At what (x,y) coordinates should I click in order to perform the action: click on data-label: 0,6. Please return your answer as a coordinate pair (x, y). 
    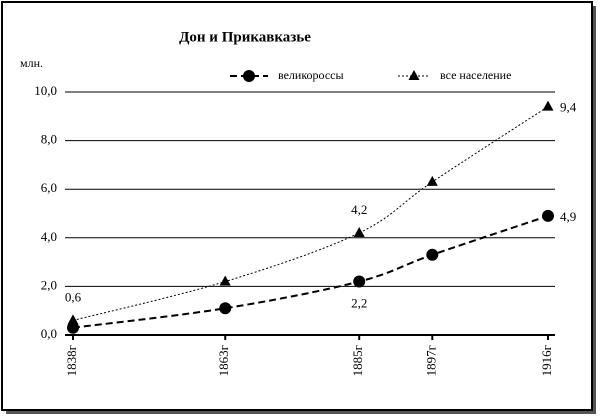
    Looking at the image, I should click on (73, 296).